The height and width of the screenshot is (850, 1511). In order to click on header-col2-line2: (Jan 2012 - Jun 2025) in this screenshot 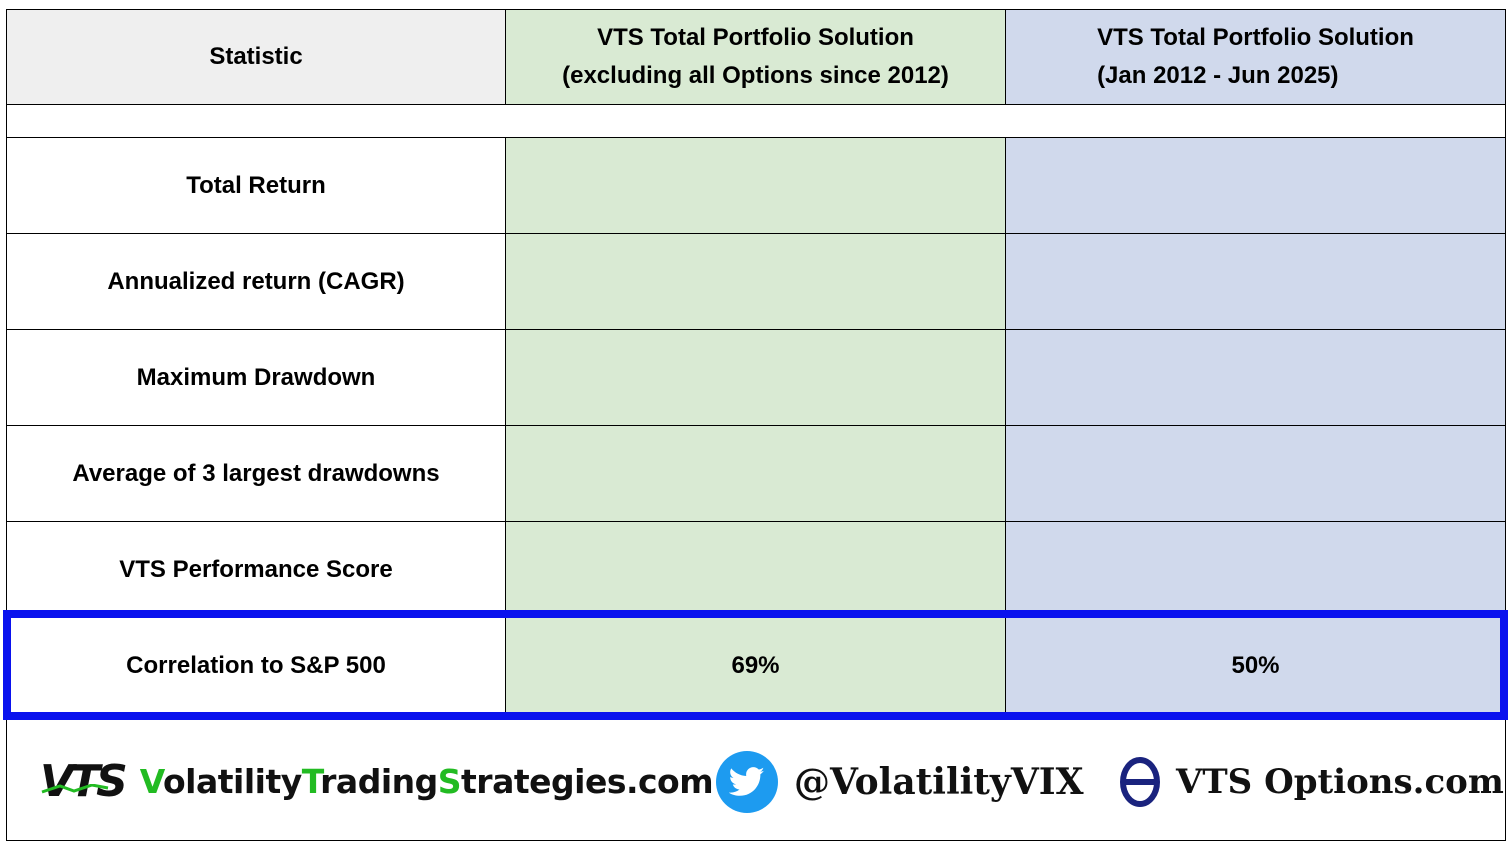, I will do `click(1218, 75)`.